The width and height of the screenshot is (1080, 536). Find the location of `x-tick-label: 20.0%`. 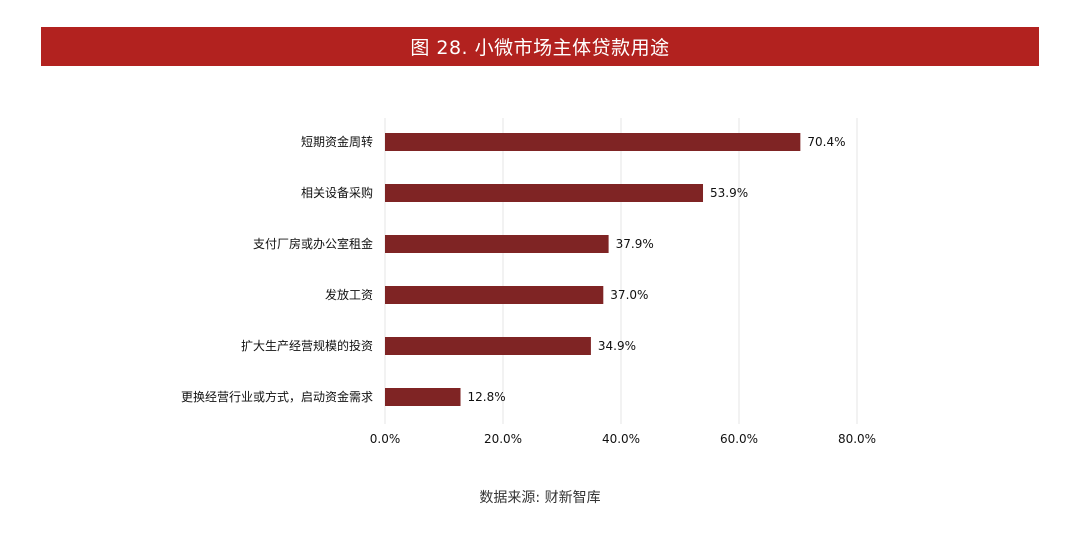

x-tick-label: 20.0% is located at coordinates (503, 439).